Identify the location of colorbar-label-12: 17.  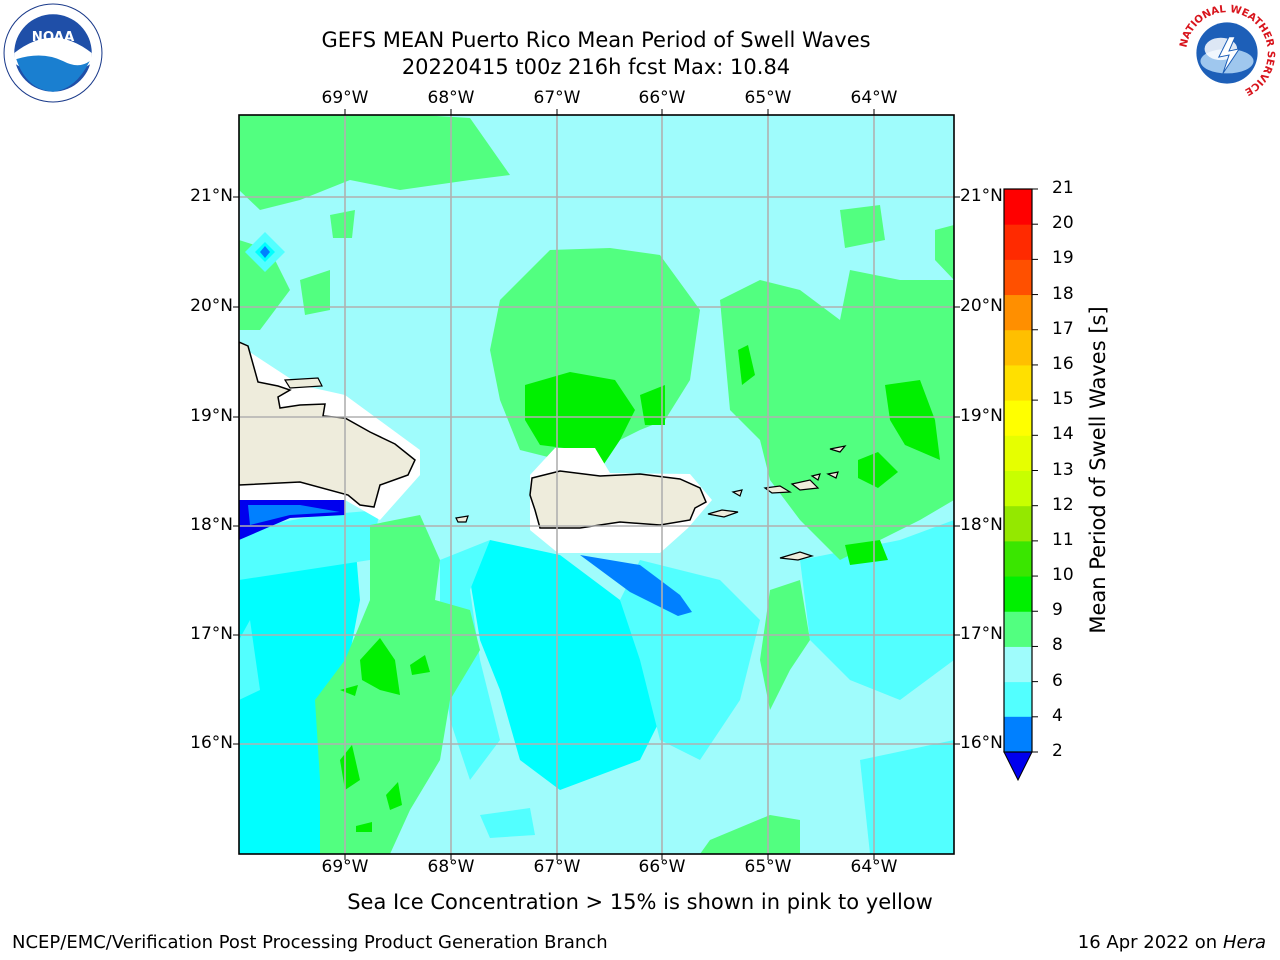
(1063, 328).